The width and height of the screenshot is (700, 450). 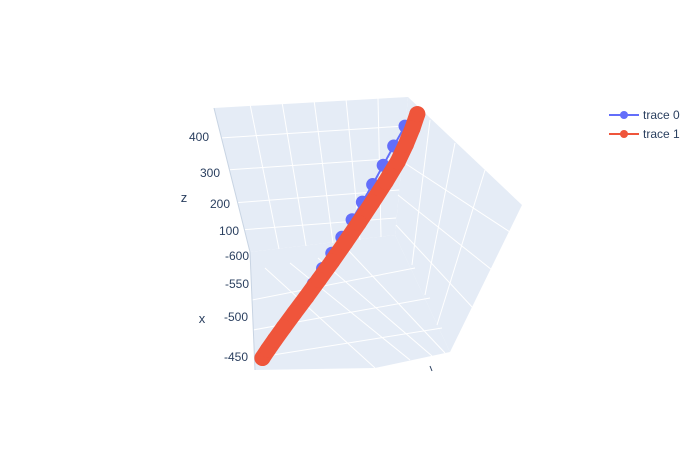 What do you see at coordinates (210, 173) in the screenshot?
I see `z-tick-label: 300` at bounding box center [210, 173].